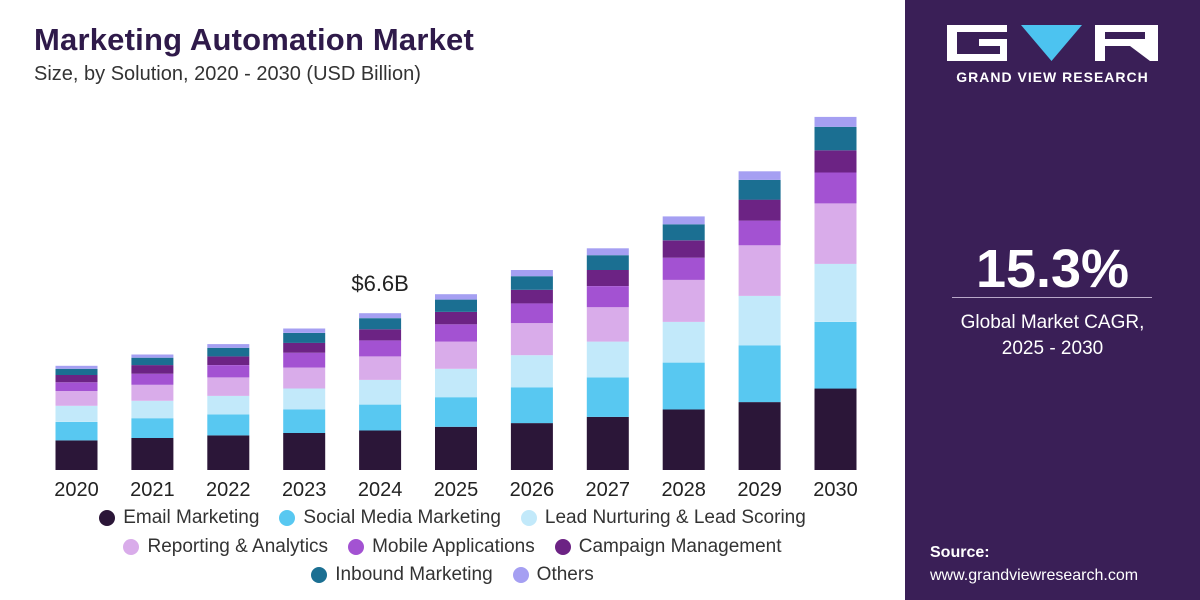 The width and height of the screenshot is (1200, 600). What do you see at coordinates (553, 575) in the screenshot?
I see `legend-item: Others` at bounding box center [553, 575].